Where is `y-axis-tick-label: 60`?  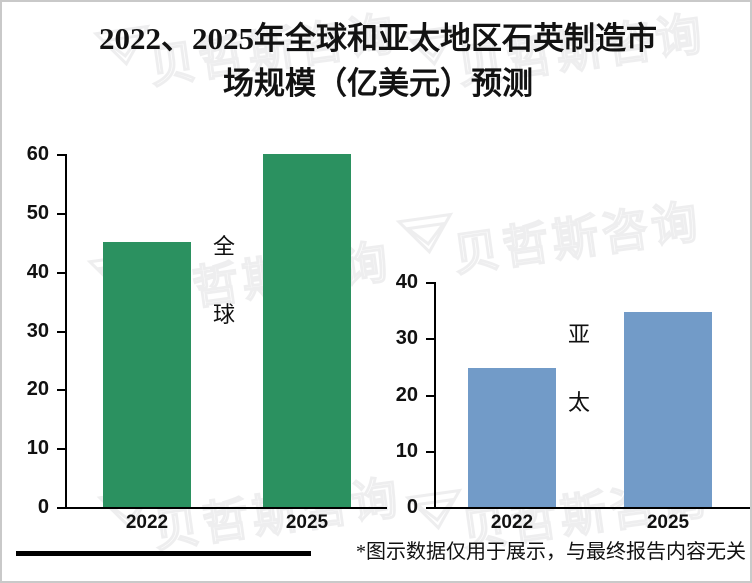 y-axis-tick-label: 60 is located at coordinates (37, 154).